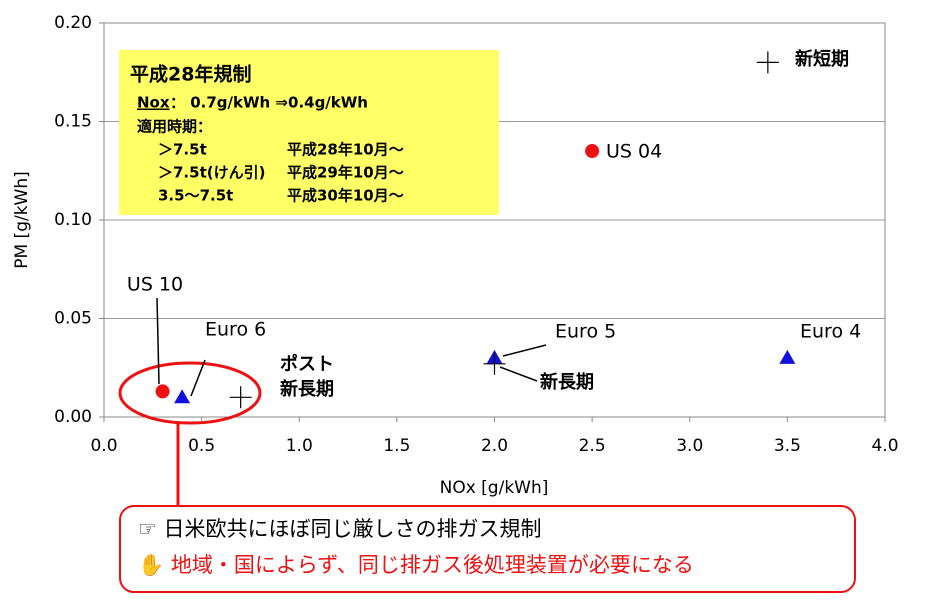  I want to click on x-tick-label: 2.5, so click(592, 446).